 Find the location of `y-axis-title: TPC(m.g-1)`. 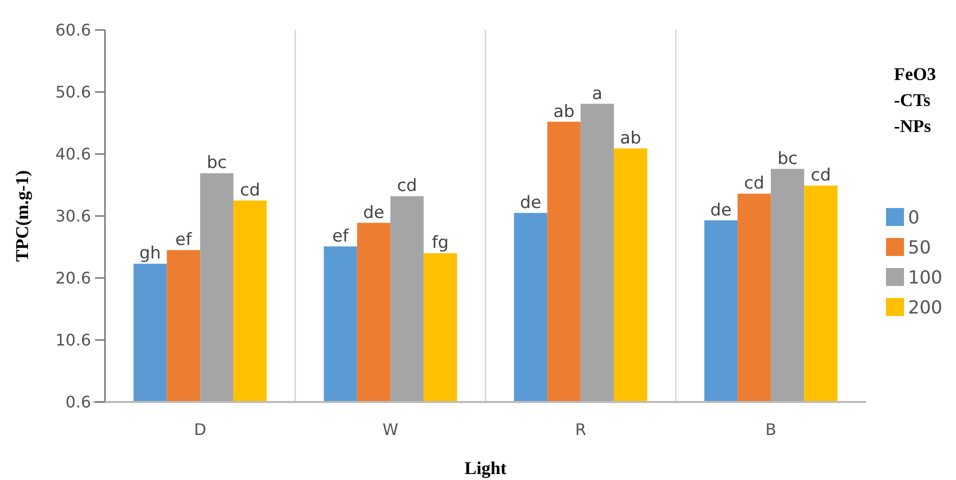

y-axis-title: TPC(m.g-1) is located at coordinates (22, 216).